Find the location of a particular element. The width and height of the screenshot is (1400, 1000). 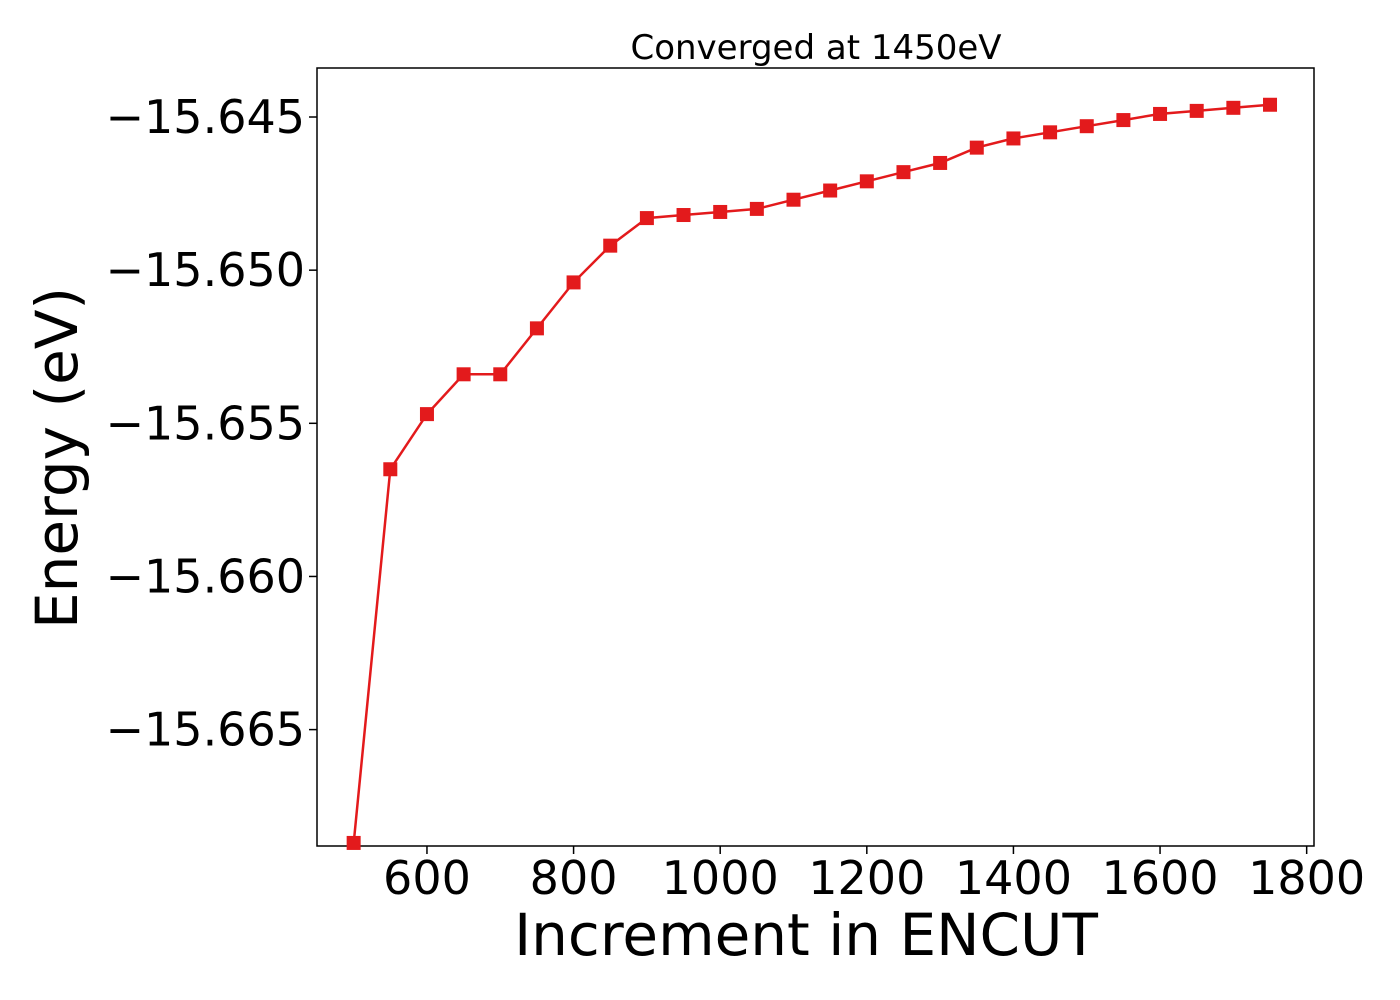

y-tick-label: −15.655 is located at coordinates (206, 423).